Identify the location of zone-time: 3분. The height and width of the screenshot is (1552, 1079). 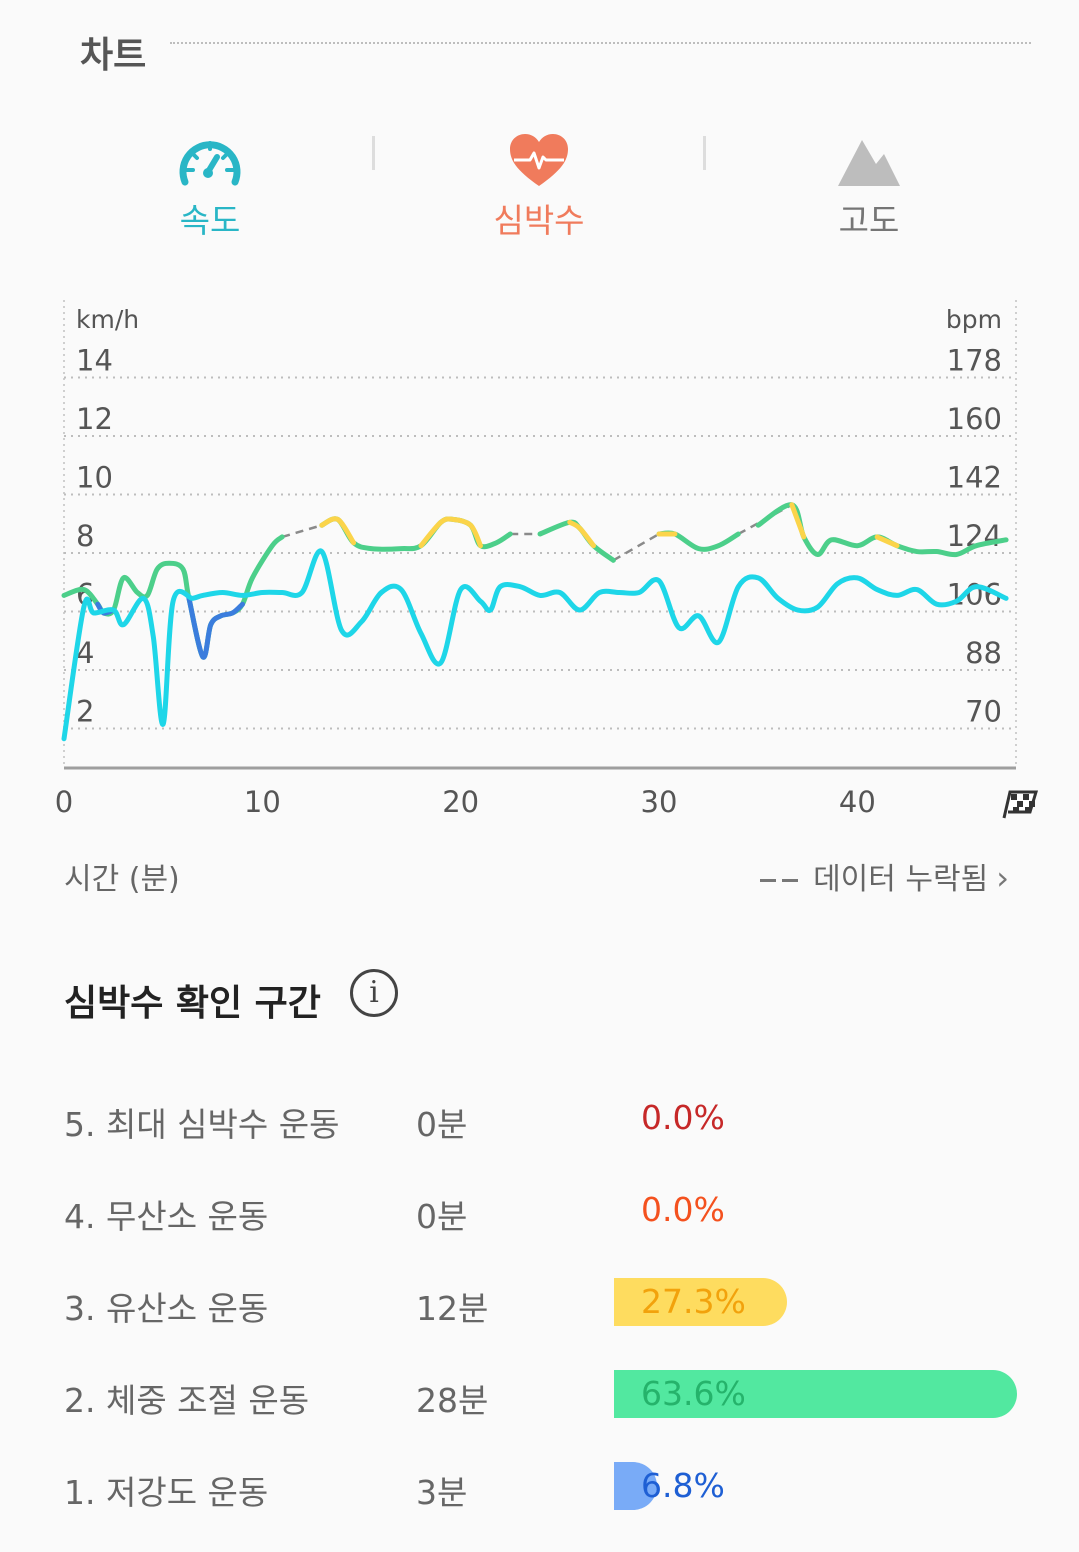
(442, 1492).